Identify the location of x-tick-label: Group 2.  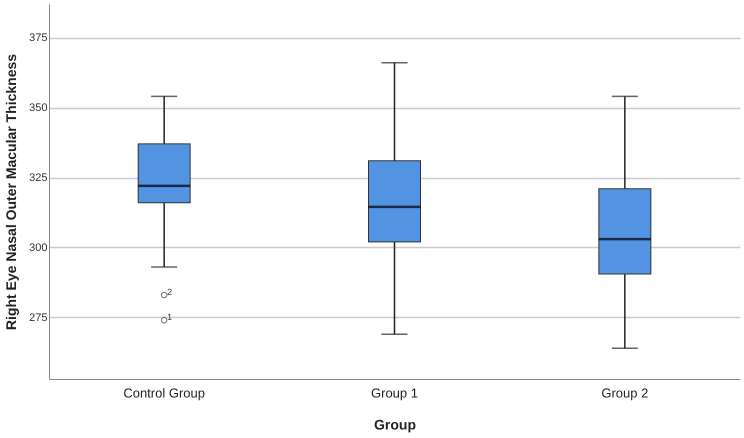
(624, 393).